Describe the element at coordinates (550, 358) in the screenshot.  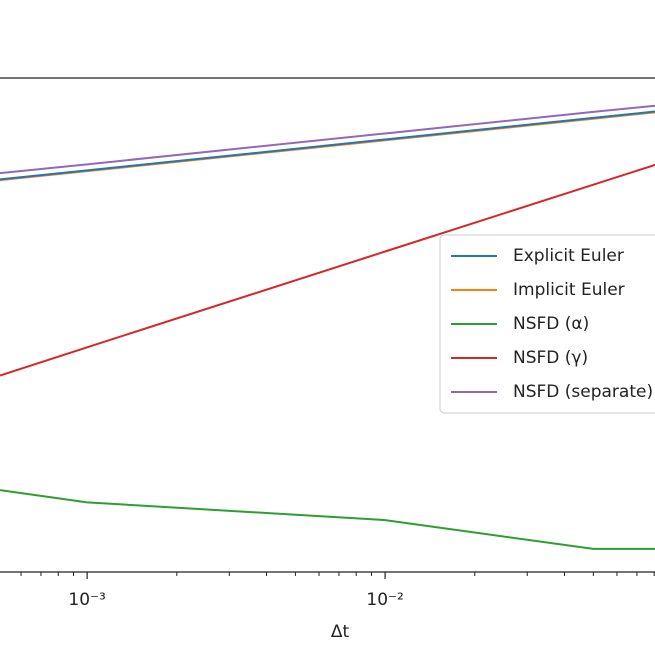
I see `legend-label: NSFD (γ)` at that location.